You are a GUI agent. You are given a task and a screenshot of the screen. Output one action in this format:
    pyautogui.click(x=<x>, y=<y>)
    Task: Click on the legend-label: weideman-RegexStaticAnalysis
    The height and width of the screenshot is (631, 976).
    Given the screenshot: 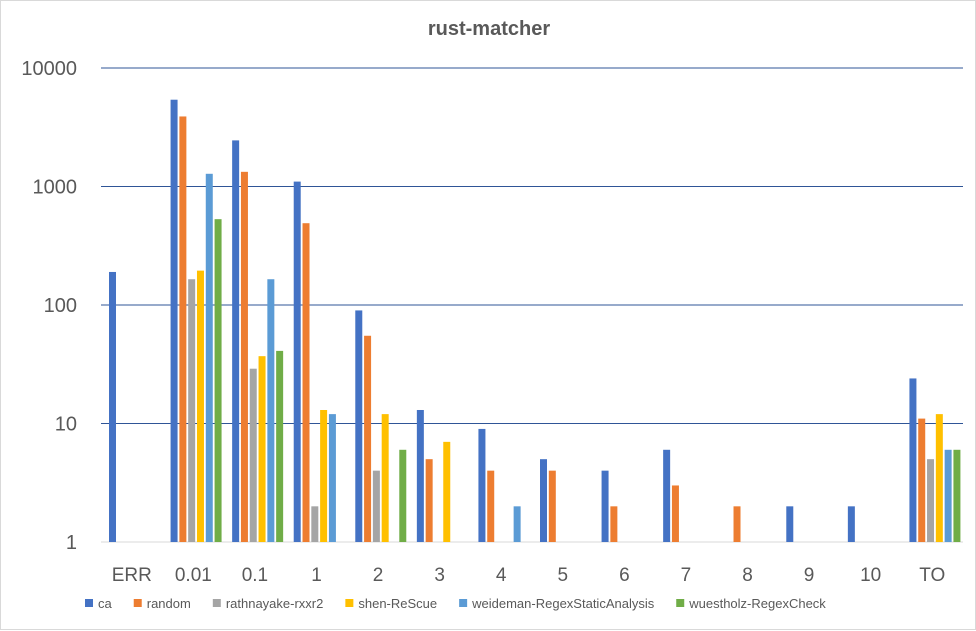 What is the action you would take?
    pyautogui.click(x=563, y=603)
    